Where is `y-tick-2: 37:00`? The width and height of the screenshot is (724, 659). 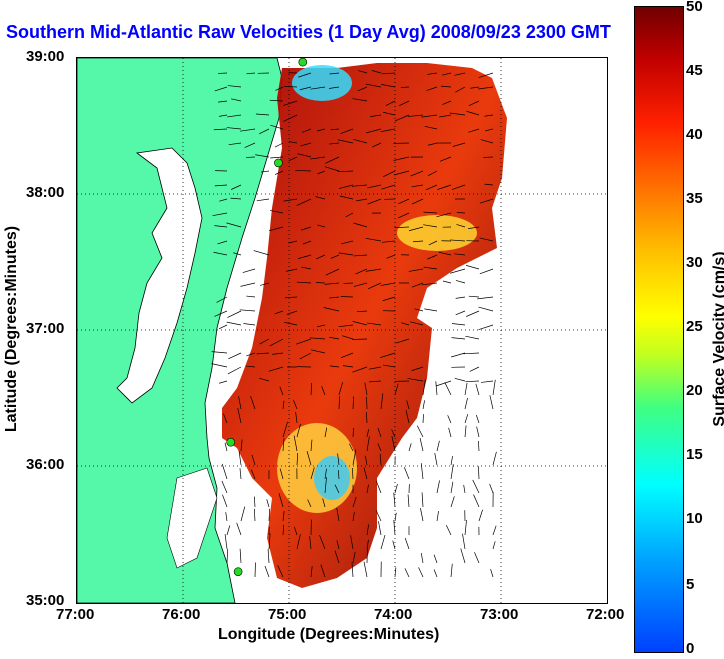
y-tick-2: 37:00 is located at coordinates (45, 328).